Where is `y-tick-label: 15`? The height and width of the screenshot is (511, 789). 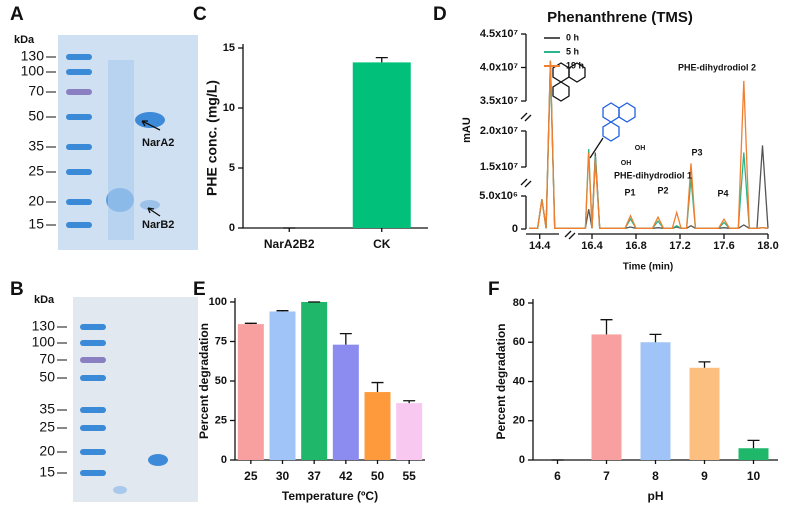 y-tick-label: 15 is located at coordinates (229, 48).